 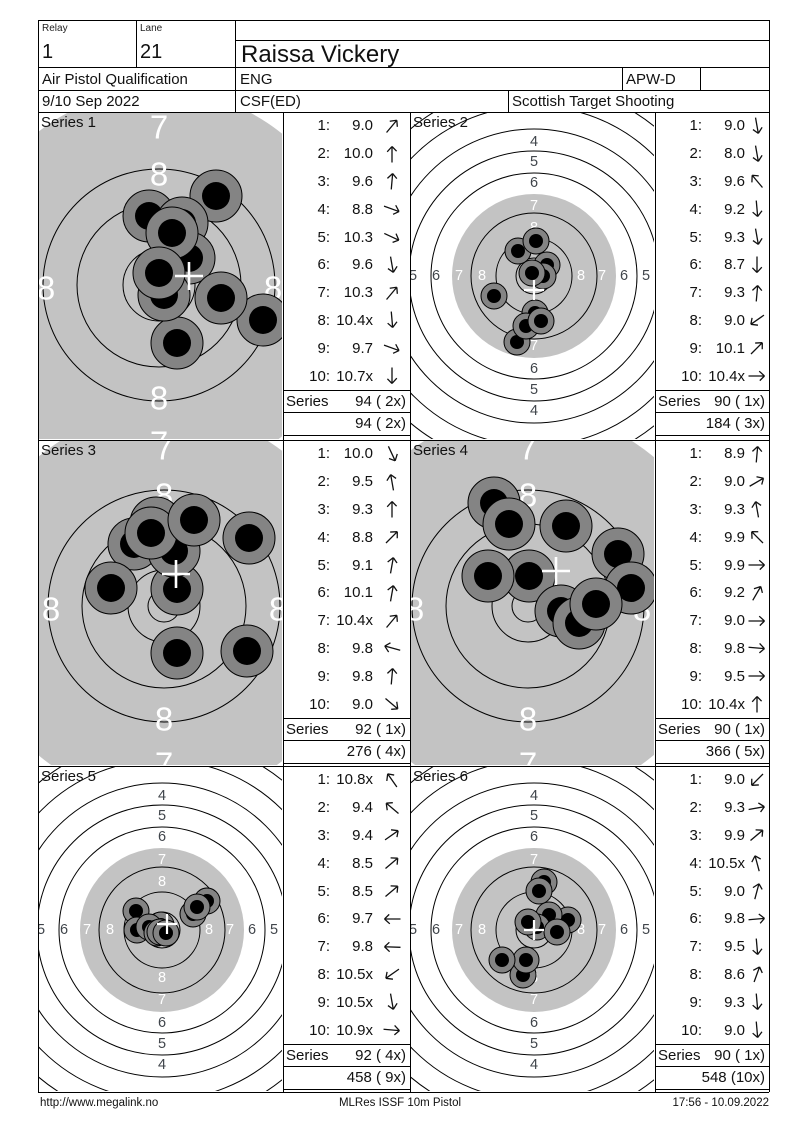 What do you see at coordinates (162, 796) in the screenshot?
I see `ring-number: 4` at bounding box center [162, 796].